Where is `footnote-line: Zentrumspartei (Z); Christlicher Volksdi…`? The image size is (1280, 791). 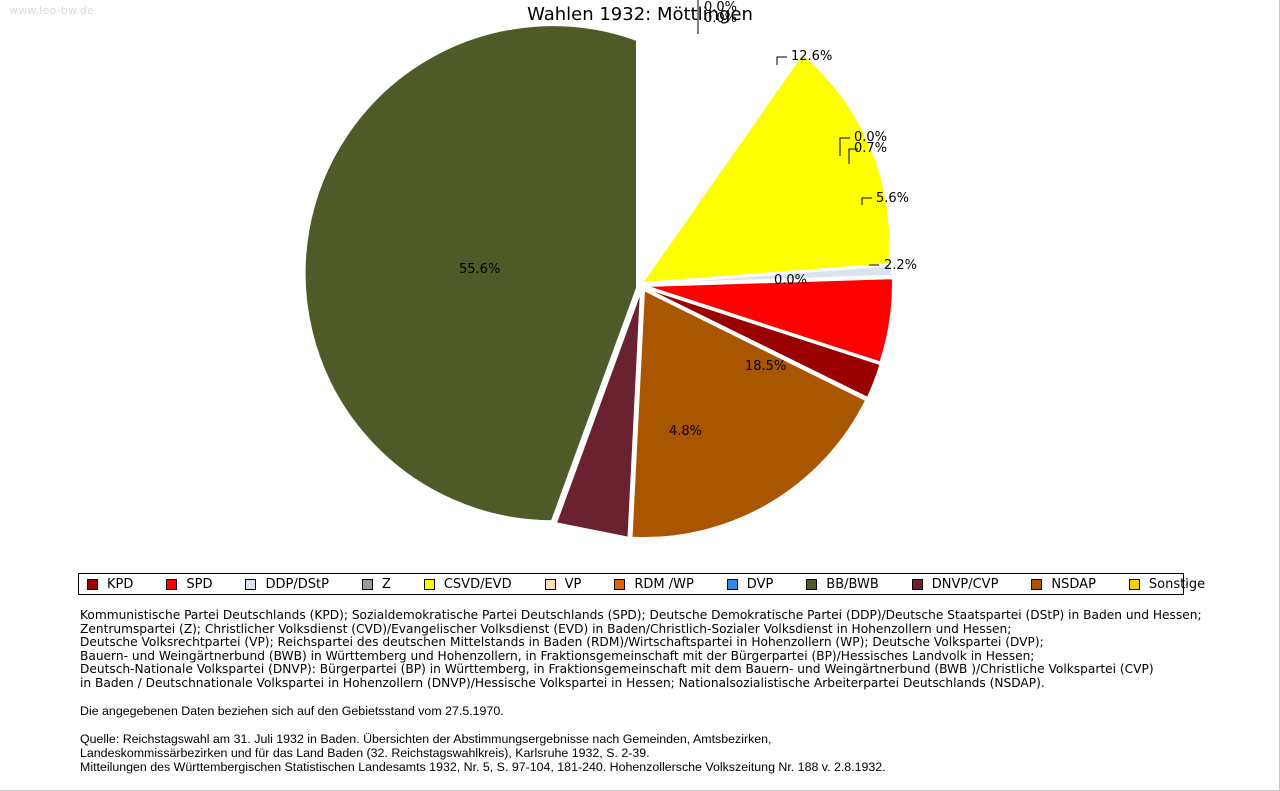 footnote-line: Zentrumspartei (Z); Christlicher Volksdi… is located at coordinates (546, 628).